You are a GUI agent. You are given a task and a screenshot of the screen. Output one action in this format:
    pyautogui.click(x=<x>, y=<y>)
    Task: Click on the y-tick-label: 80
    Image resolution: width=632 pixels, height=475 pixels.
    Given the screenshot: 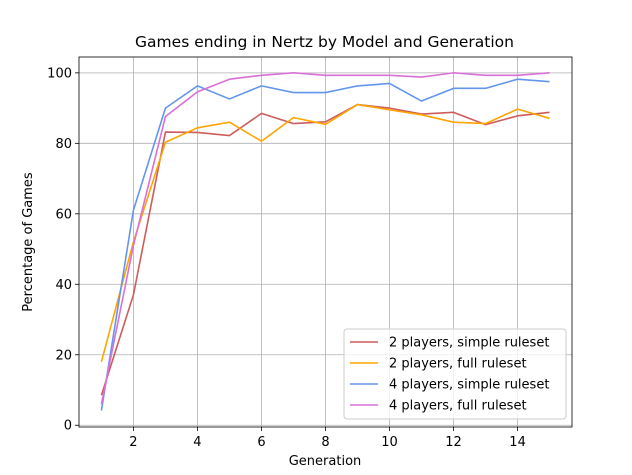 What is the action you would take?
    pyautogui.click(x=63, y=144)
    